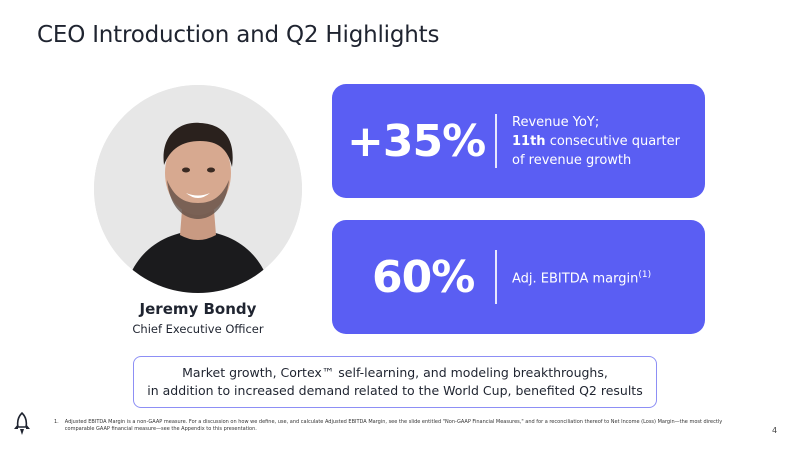 Image resolution: width=800 pixels, height=450 pixels. What do you see at coordinates (645, 274) in the screenshot?
I see `footnote-reference: (1)` at bounding box center [645, 274].